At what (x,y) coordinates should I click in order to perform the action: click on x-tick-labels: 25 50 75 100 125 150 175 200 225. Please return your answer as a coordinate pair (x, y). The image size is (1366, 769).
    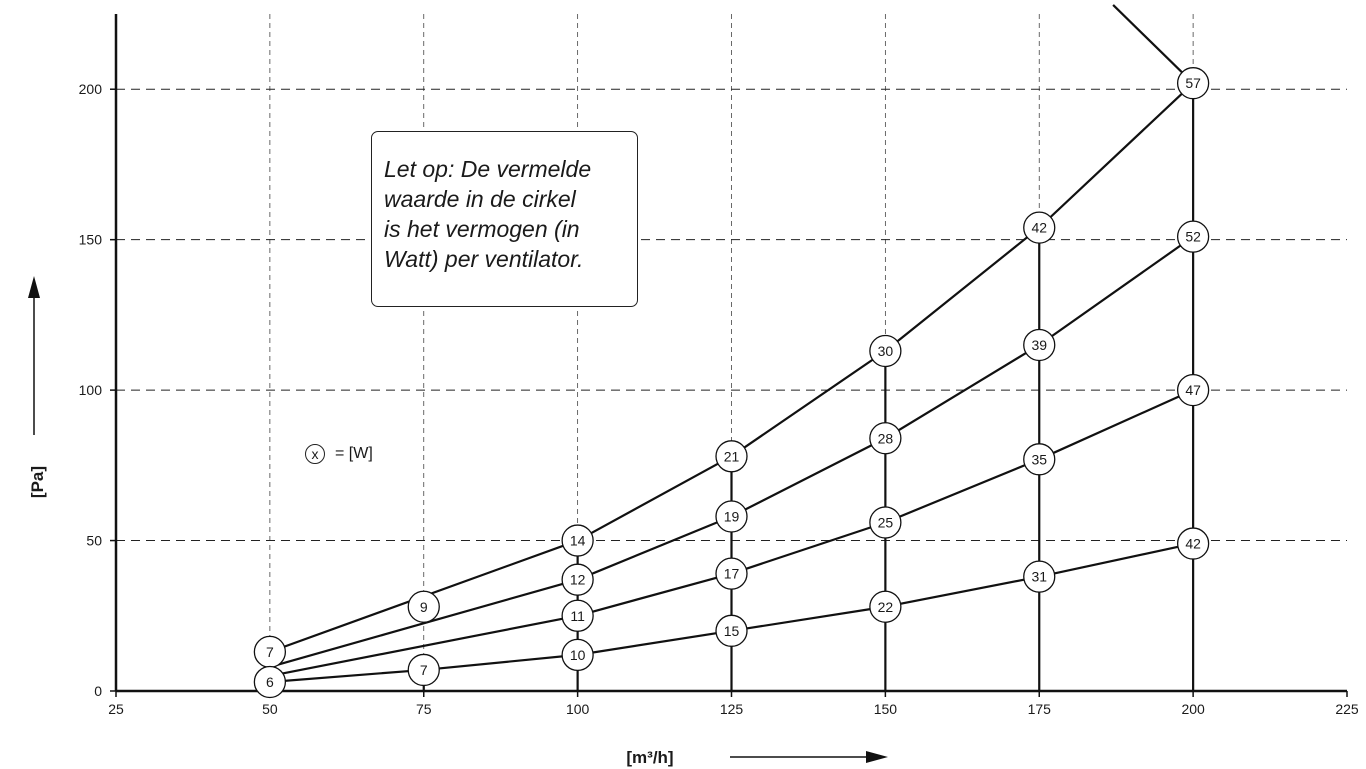
    Looking at the image, I should click on (733, 704).